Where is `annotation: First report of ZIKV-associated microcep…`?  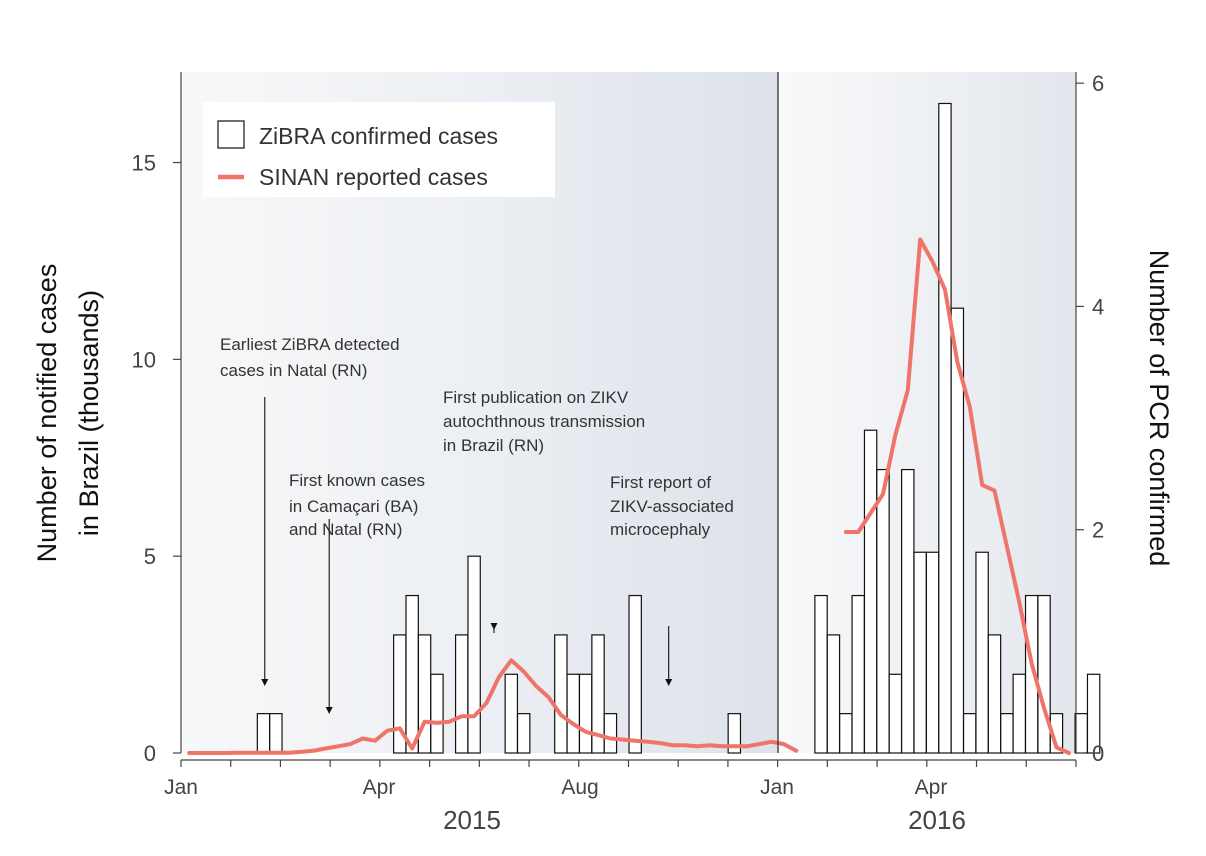 annotation: First report of ZIKV-associated microcep… is located at coordinates (672, 506).